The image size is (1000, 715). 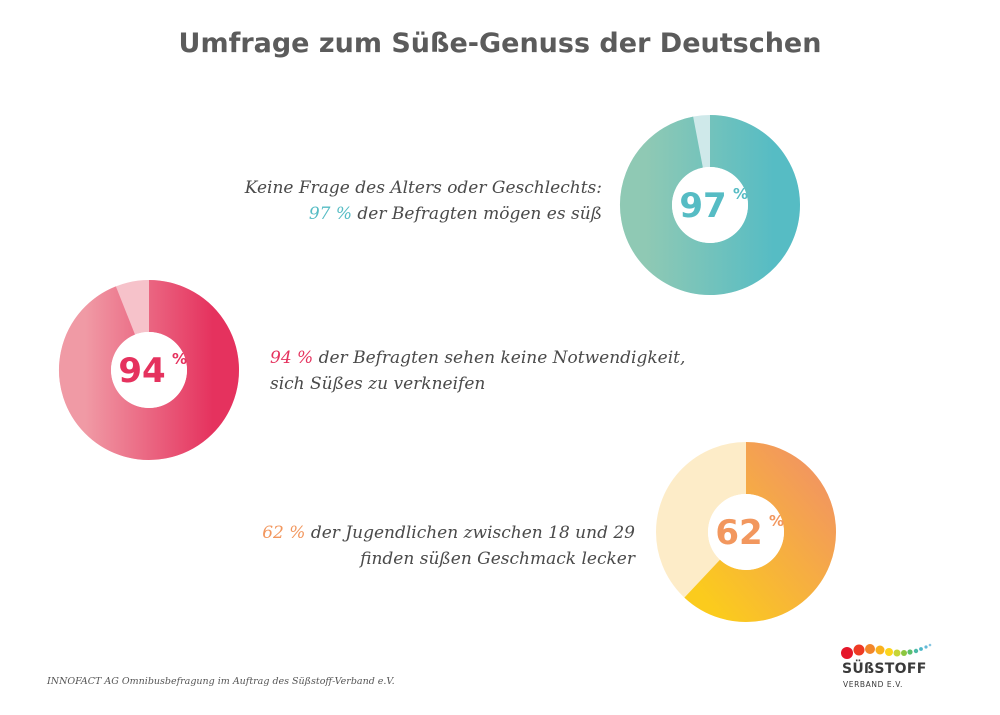 I want to click on caption-highlight: 62 %, so click(x=284, y=533).